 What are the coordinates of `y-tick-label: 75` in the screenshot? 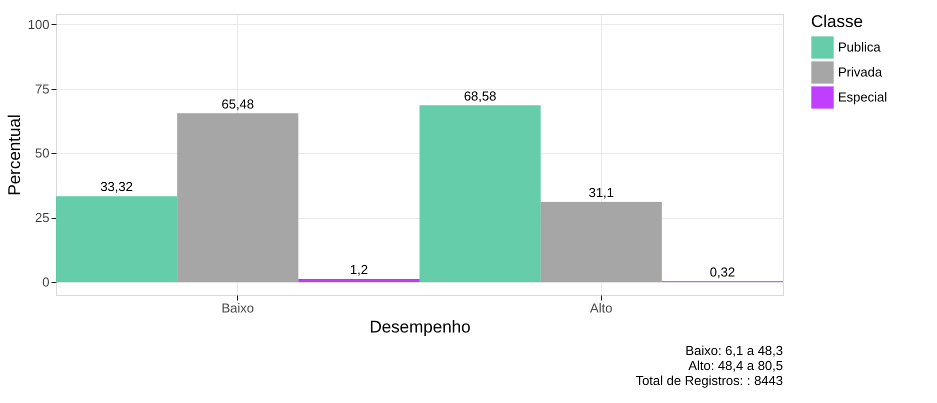 It's located at (42, 88).